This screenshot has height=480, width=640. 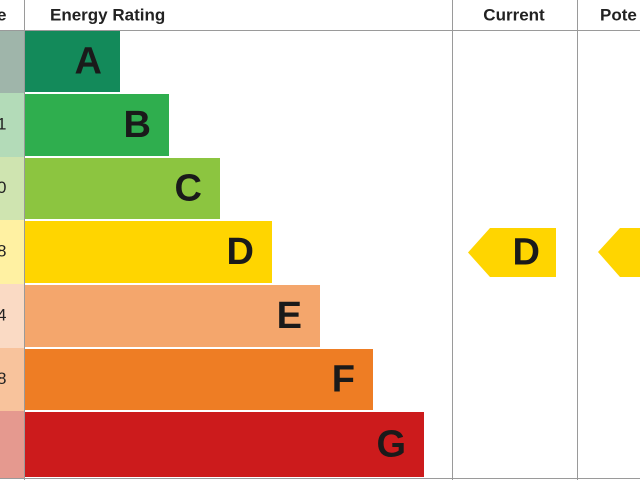 I want to click on rating-letter: C, so click(x=188, y=189).